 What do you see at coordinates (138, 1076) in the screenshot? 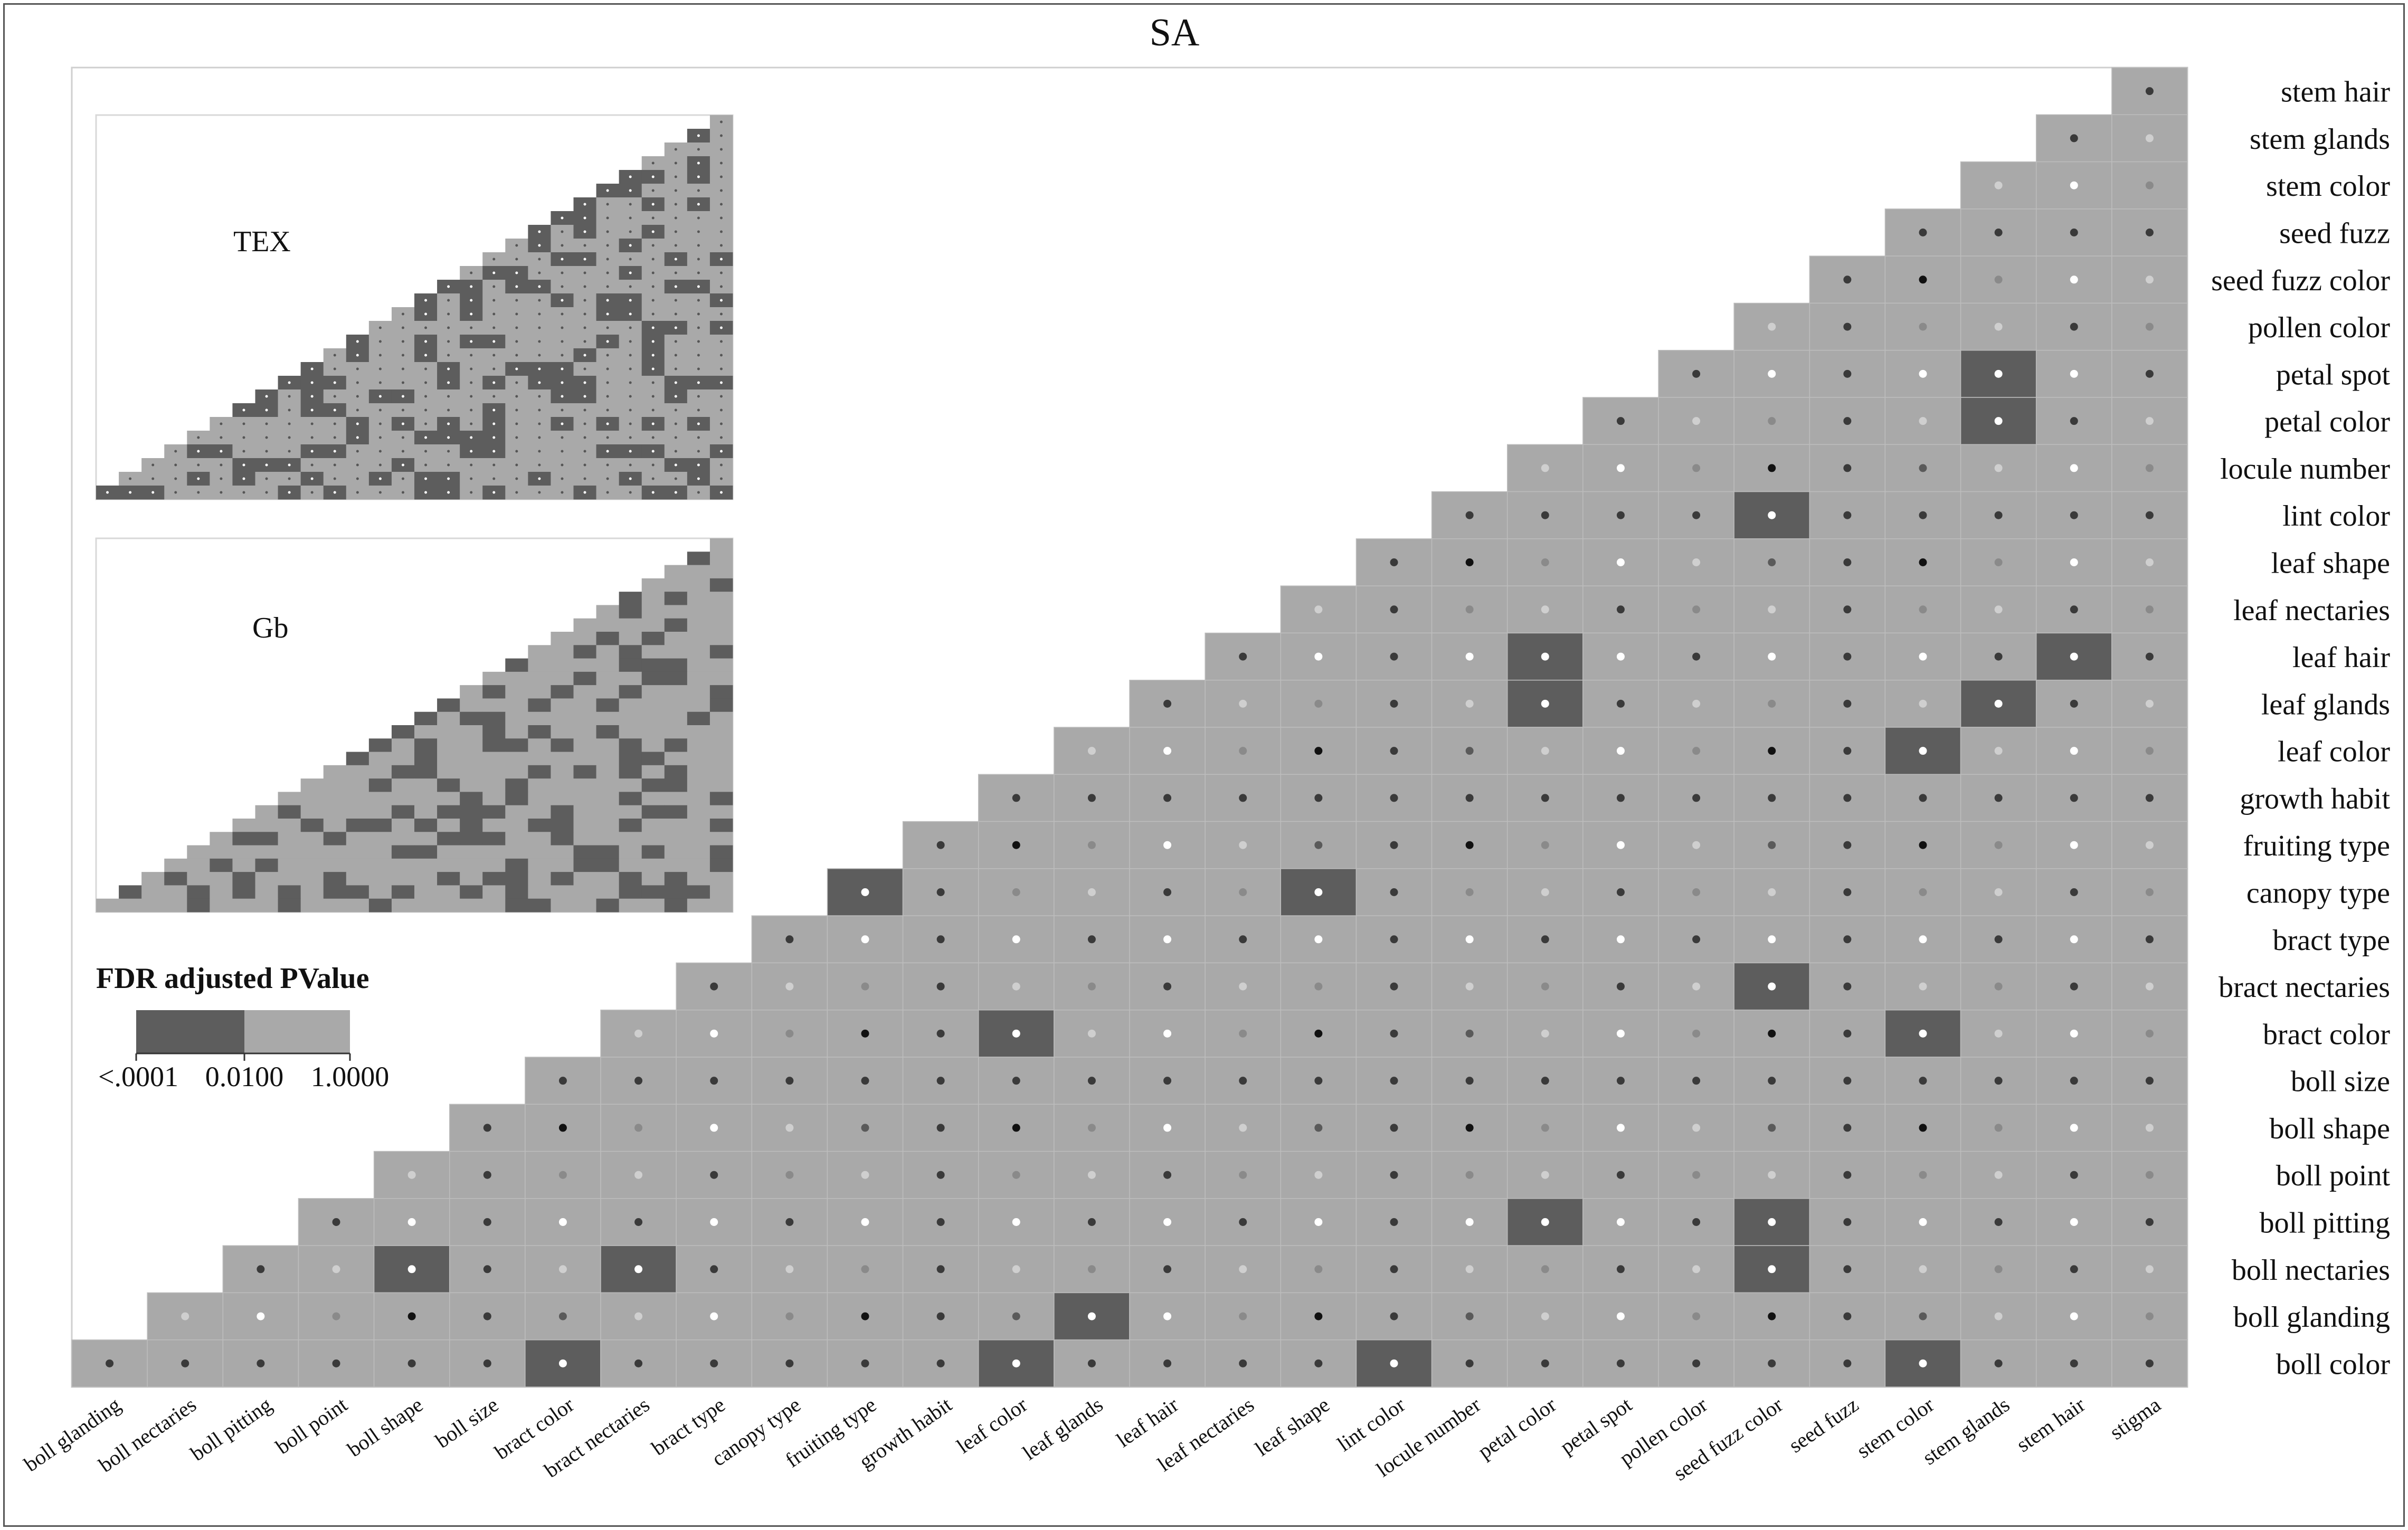
I see `legend-tick-label: <.0001` at bounding box center [138, 1076].